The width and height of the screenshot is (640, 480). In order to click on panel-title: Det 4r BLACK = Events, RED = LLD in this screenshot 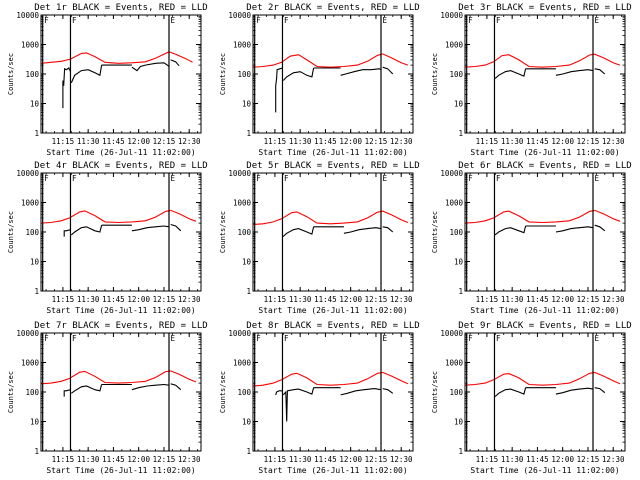, I will do `click(120, 166)`.